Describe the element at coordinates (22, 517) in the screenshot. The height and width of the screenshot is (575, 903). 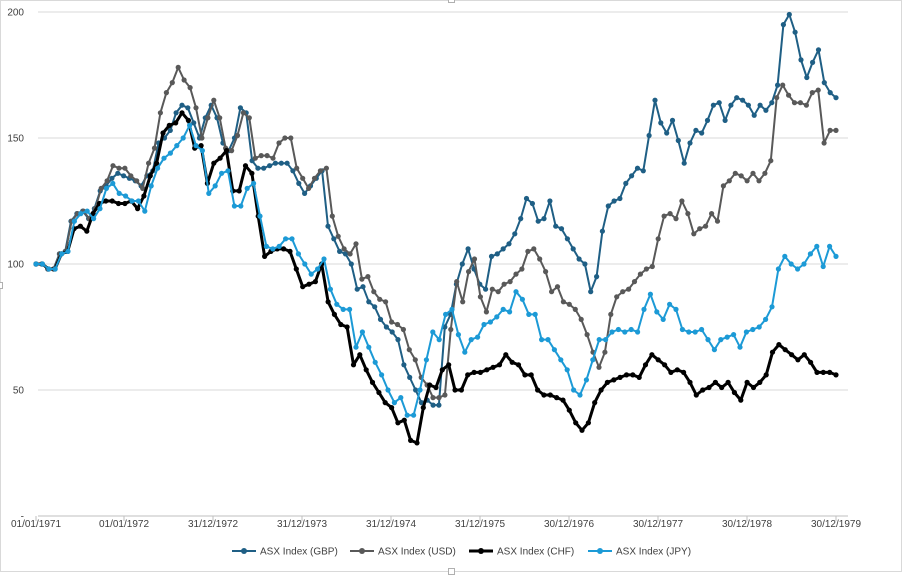
I see `y-tick-label: -` at that location.